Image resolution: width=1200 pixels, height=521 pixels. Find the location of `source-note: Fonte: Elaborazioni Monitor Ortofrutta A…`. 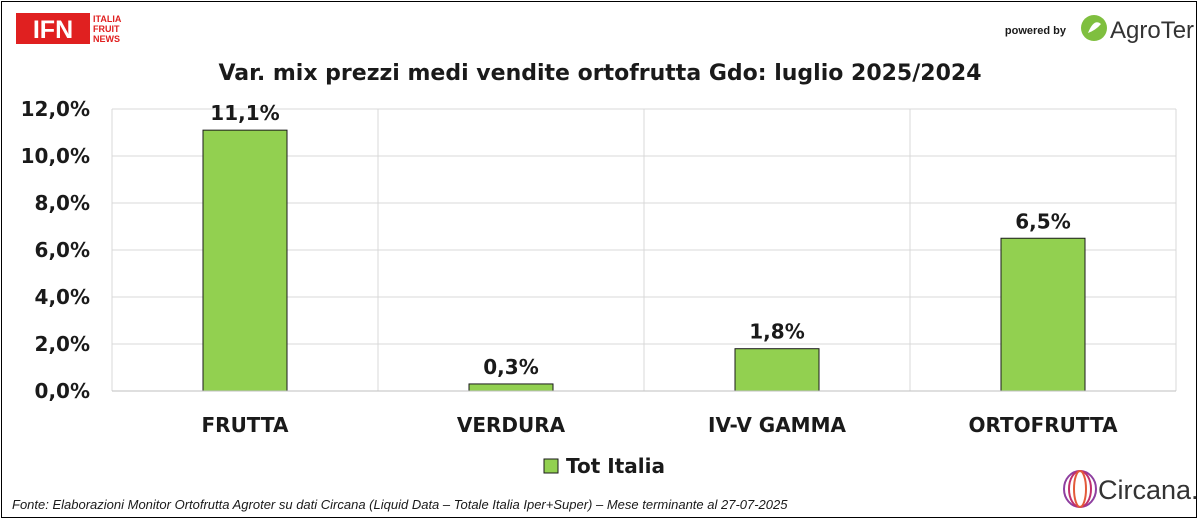

source-note: Fonte: Elaborazioni Monitor Ortofrutta A… is located at coordinates (400, 504).